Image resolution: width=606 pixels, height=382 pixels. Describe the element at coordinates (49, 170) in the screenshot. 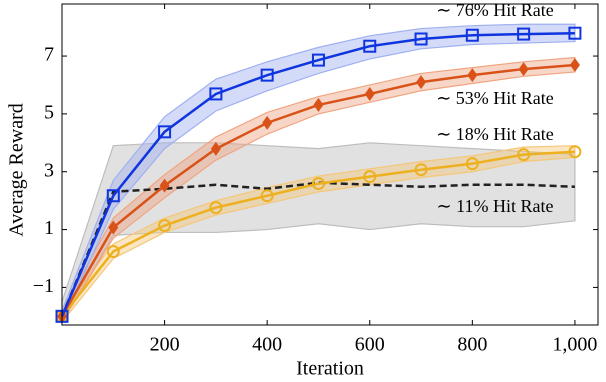

I see `y-tick-label: 3` at that location.